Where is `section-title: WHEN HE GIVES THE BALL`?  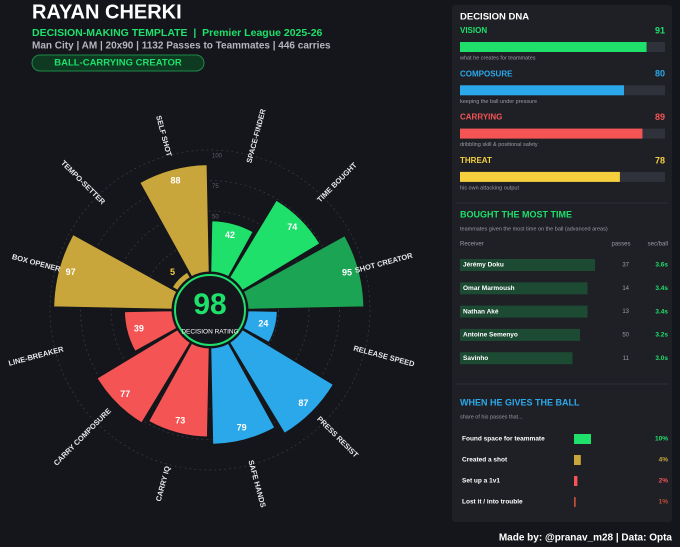
section-title: WHEN HE GIVES THE BALL is located at coordinates (520, 402).